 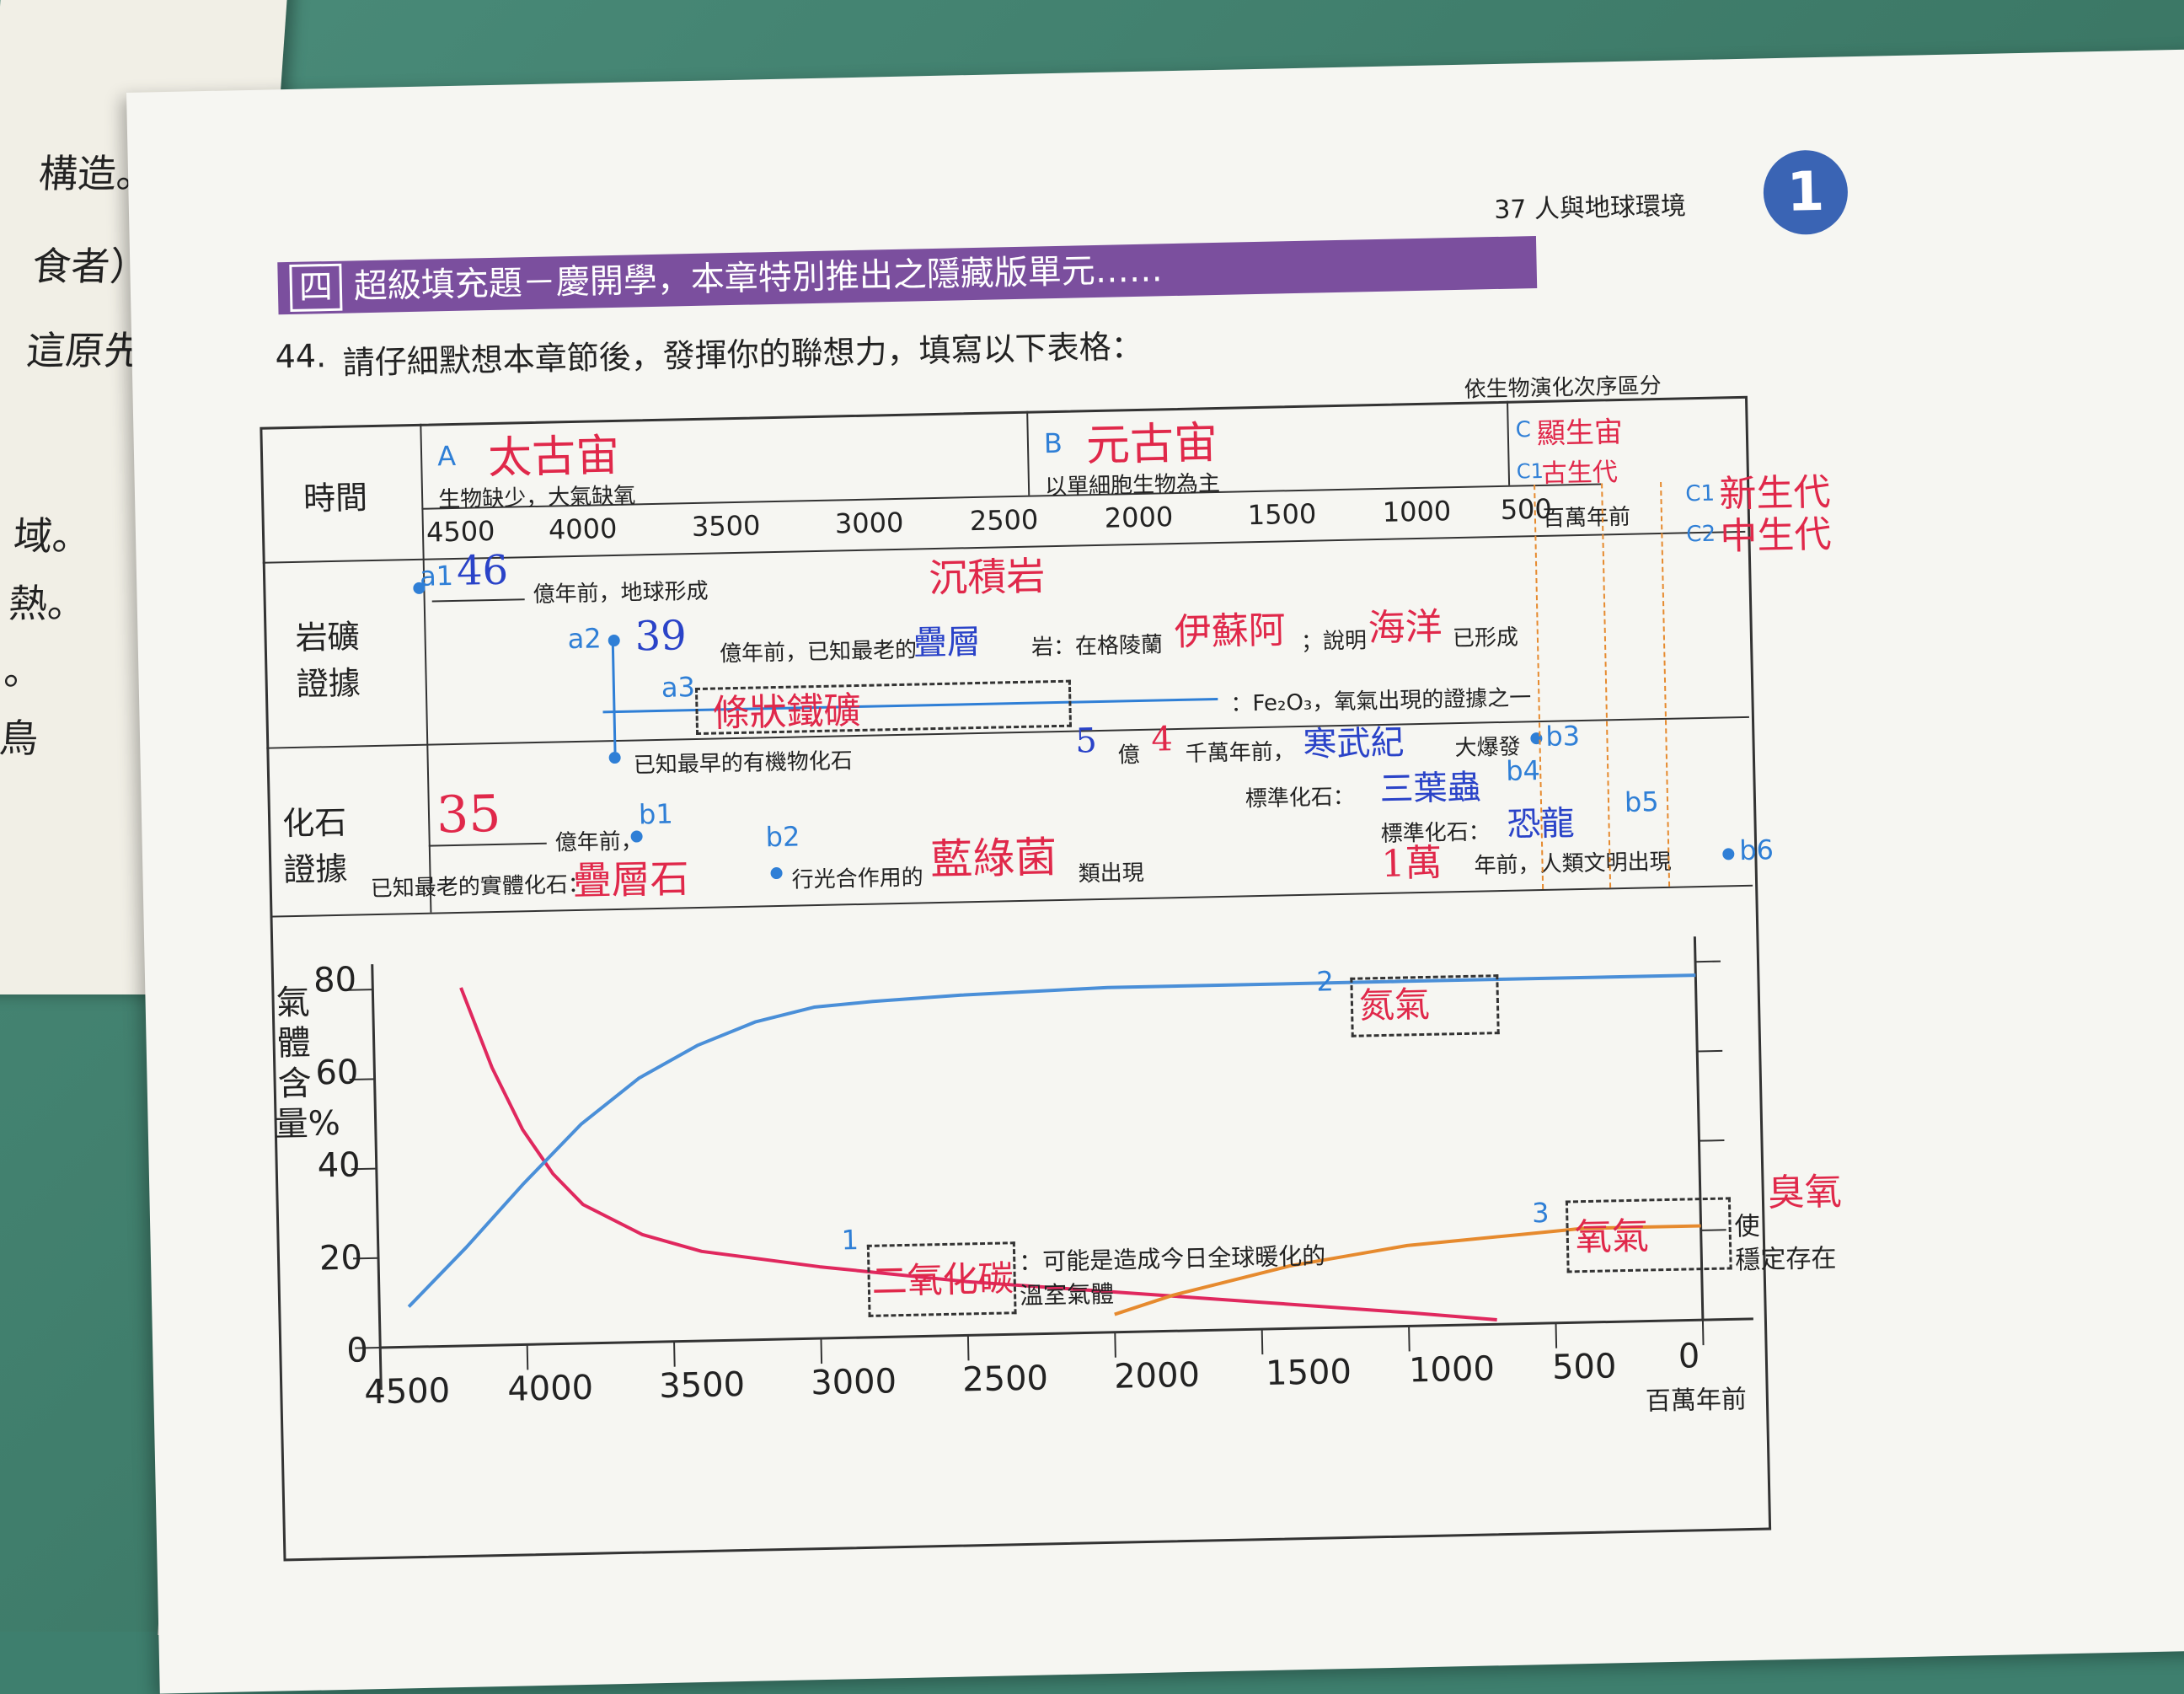 I want to click on text-b6: 年前，人類文明出現, so click(x=1573, y=864).